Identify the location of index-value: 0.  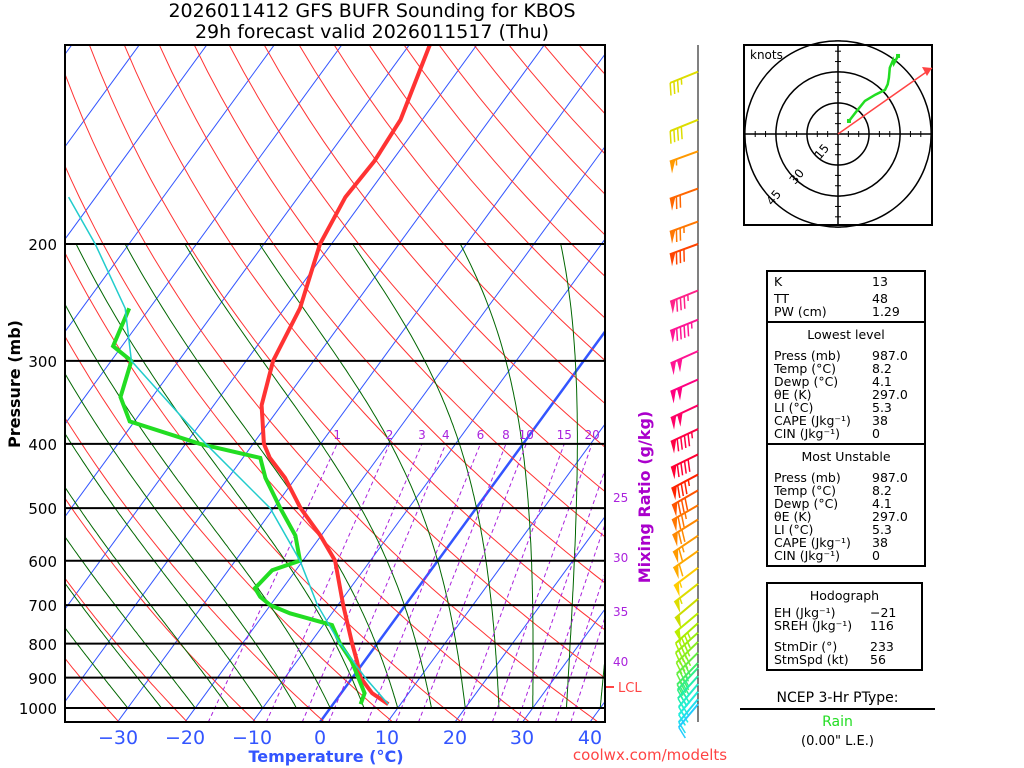
(876, 555).